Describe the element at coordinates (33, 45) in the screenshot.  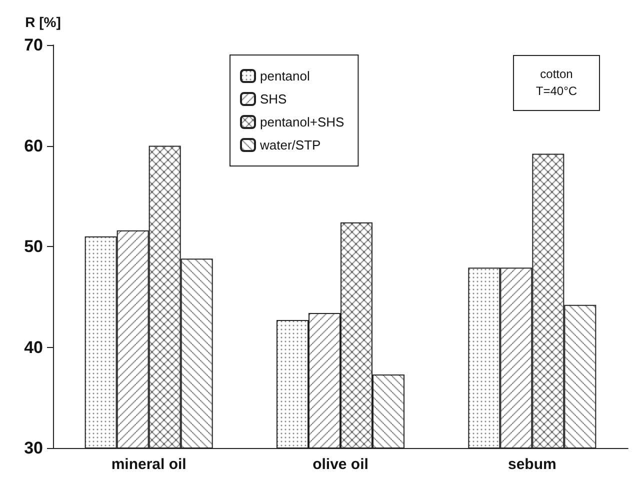
I see `y-tick-label: 70` at that location.